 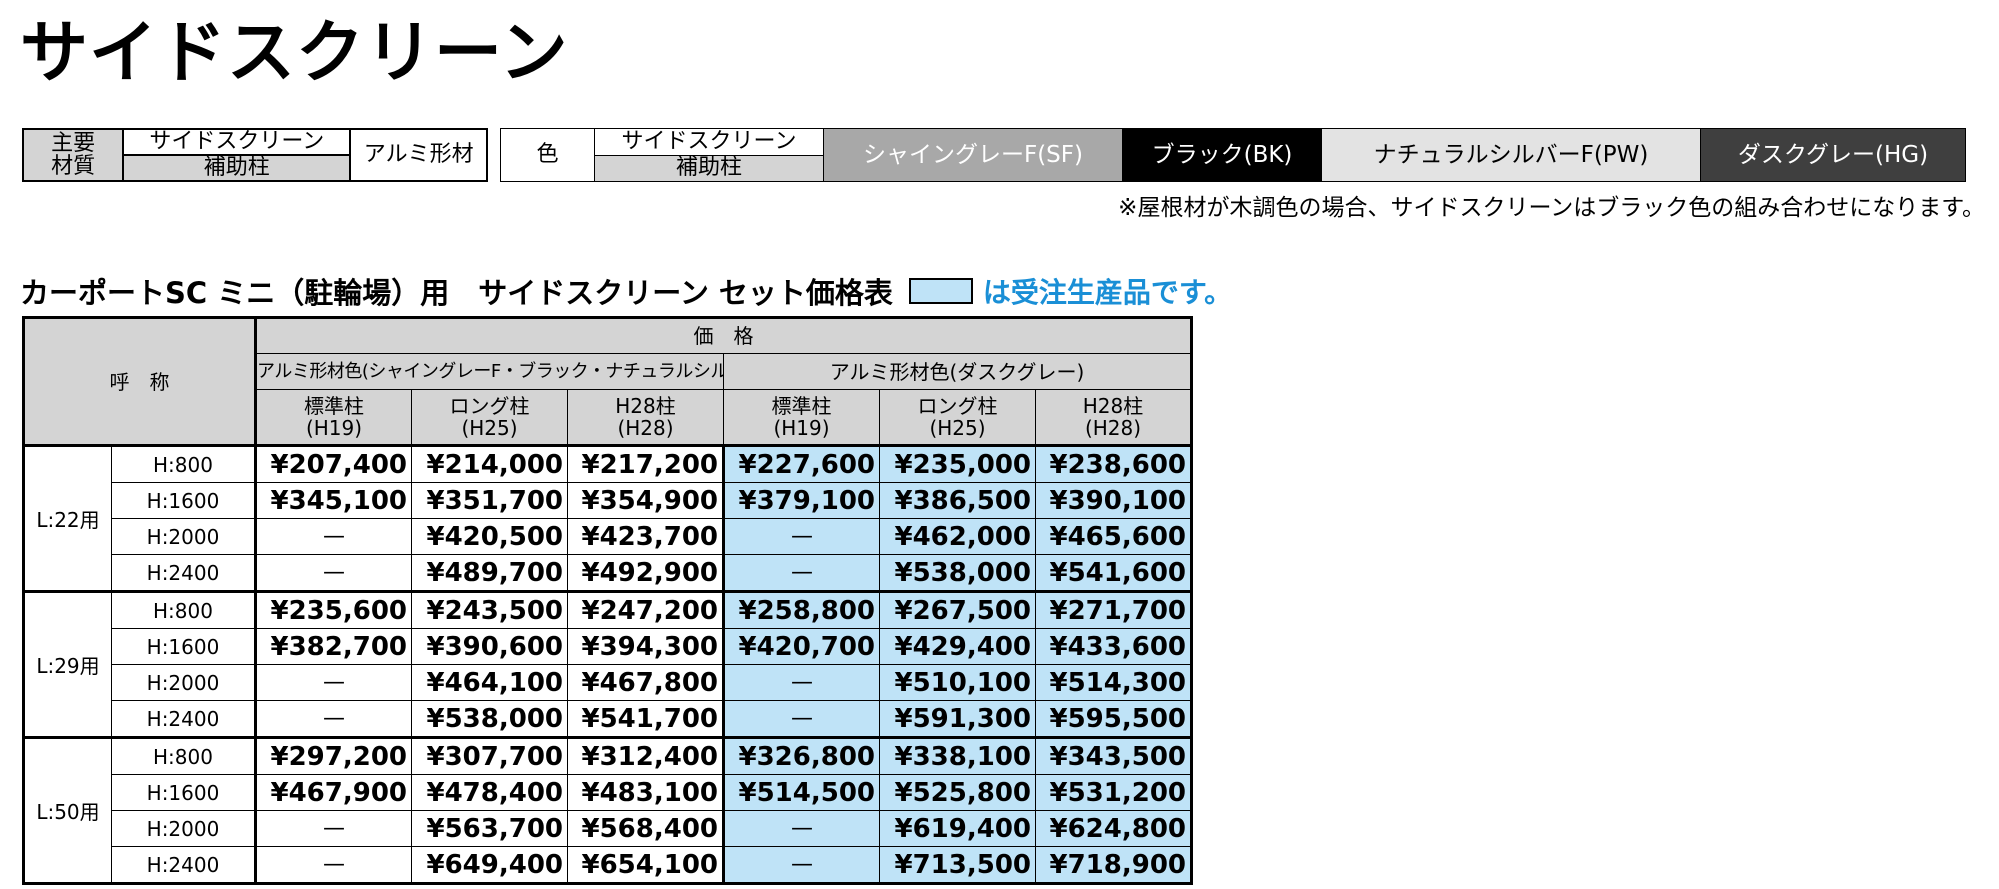 What do you see at coordinates (489, 646) in the screenshot?
I see `price-cell: ¥390,600` at bounding box center [489, 646].